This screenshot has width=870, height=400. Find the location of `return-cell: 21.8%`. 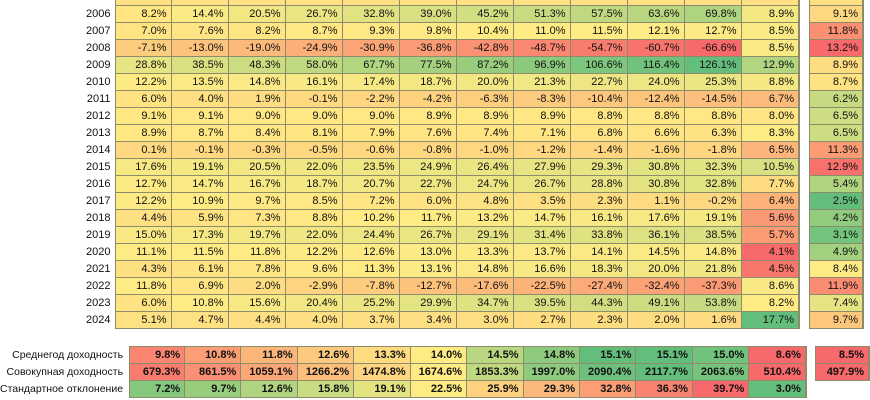

return-cell: 21.8% is located at coordinates (712, 269).